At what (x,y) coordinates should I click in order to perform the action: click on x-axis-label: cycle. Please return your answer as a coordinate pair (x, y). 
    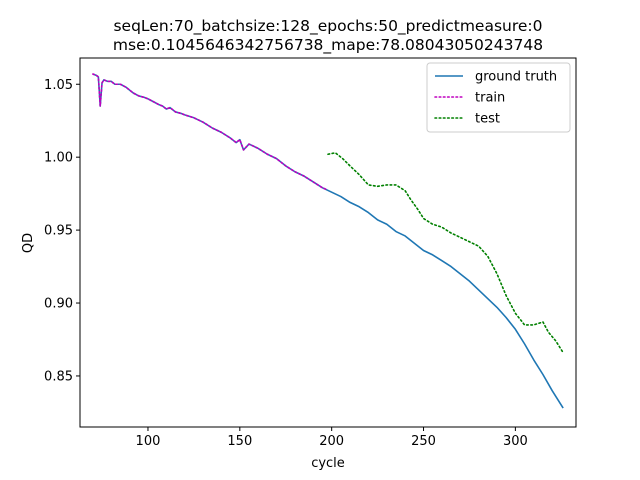
    Looking at the image, I should click on (328, 463).